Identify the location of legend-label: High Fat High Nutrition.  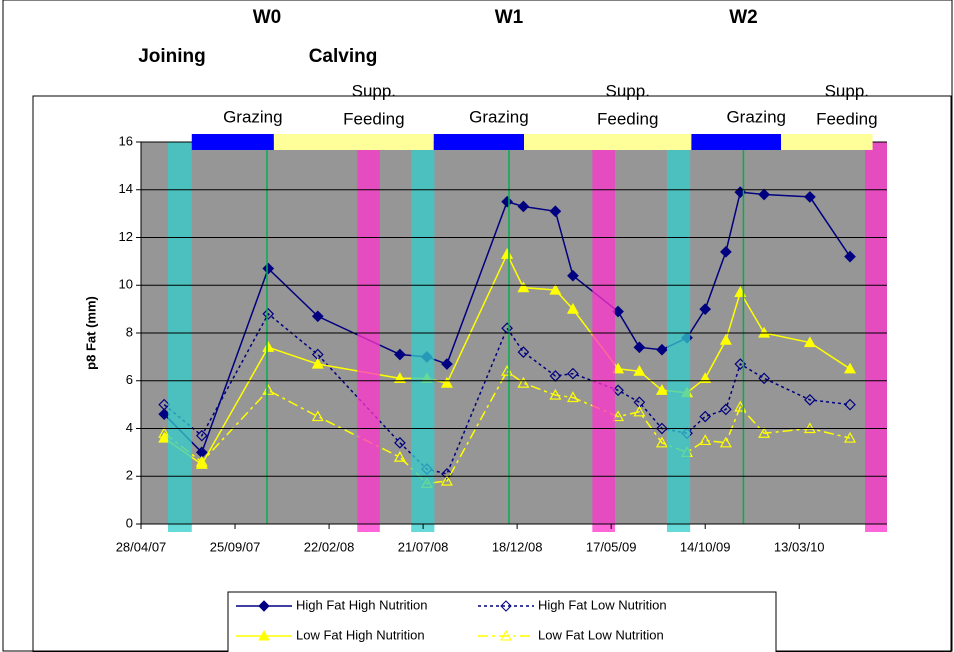
(362, 604).